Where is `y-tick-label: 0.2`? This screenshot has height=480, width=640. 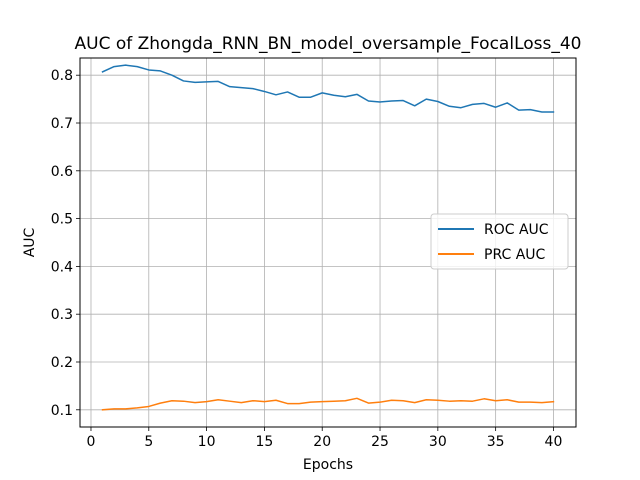 y-tick-label: 0.2 is located at coordinates (62, 363).